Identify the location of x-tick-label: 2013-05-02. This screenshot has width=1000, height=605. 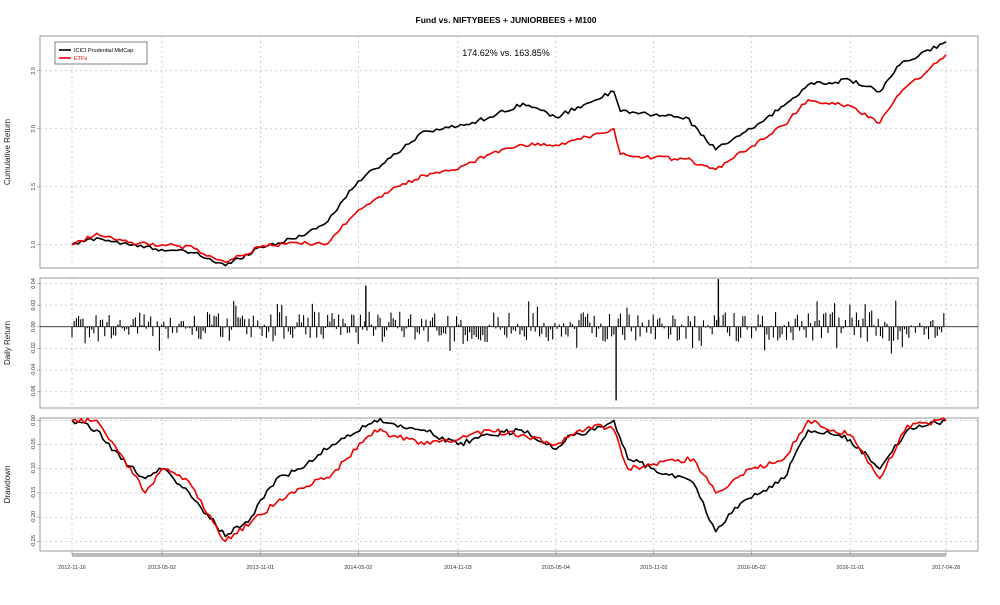
(162, 568).